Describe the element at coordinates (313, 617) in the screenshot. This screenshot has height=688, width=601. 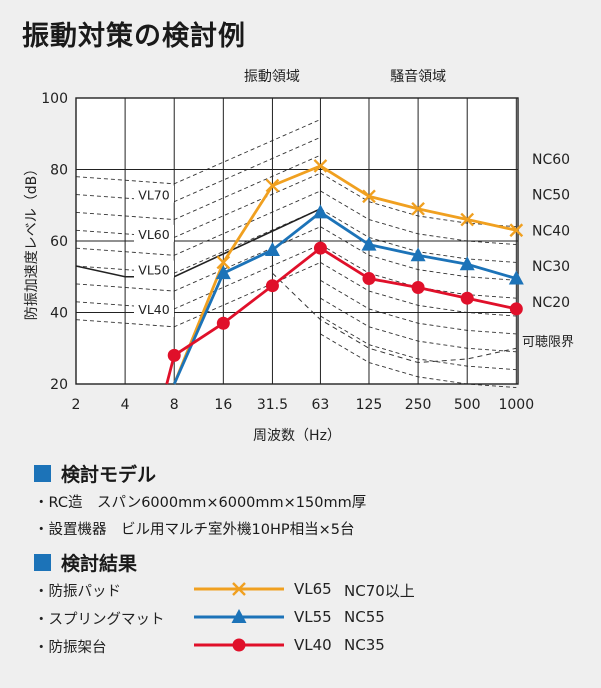
I see `result-vl-spring-mat: VL55` at that location.